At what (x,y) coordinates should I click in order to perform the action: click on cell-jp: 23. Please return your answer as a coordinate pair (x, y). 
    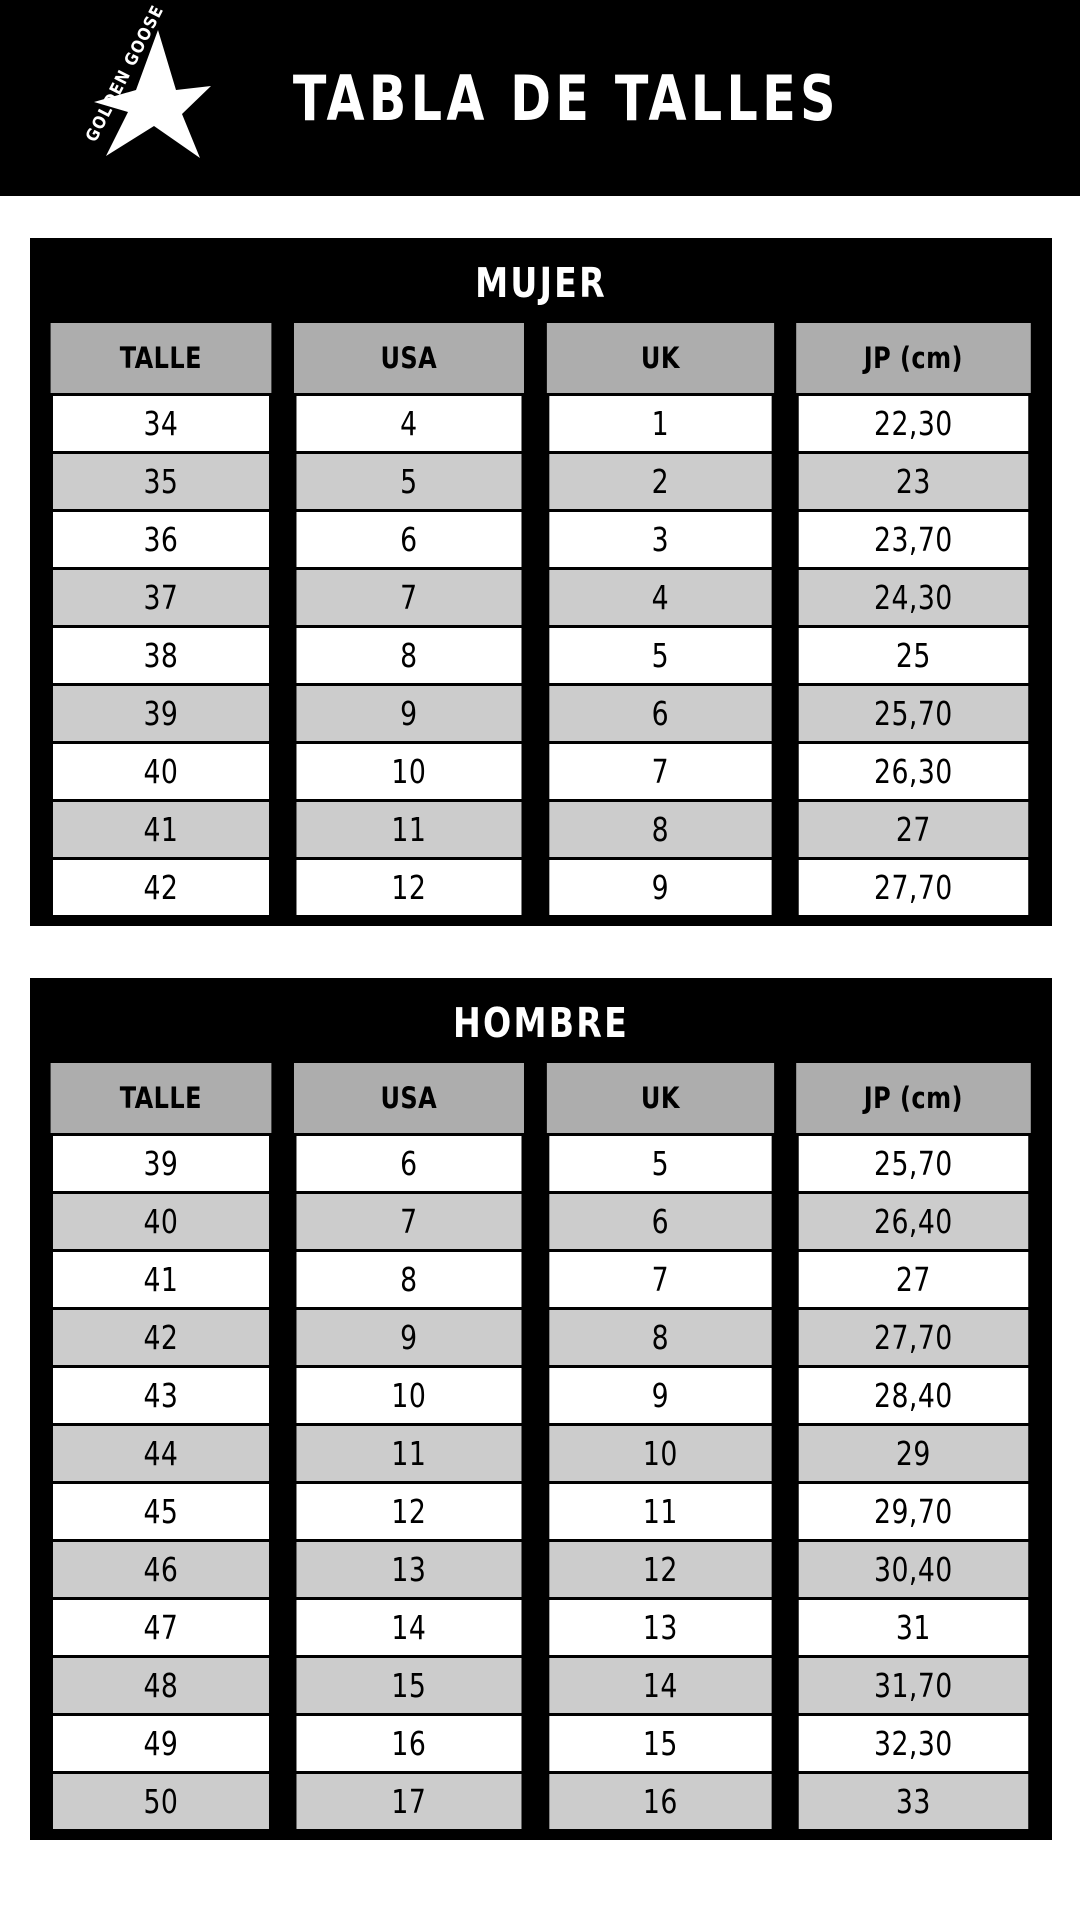
    Looking at the image, I should click on (914, 481).